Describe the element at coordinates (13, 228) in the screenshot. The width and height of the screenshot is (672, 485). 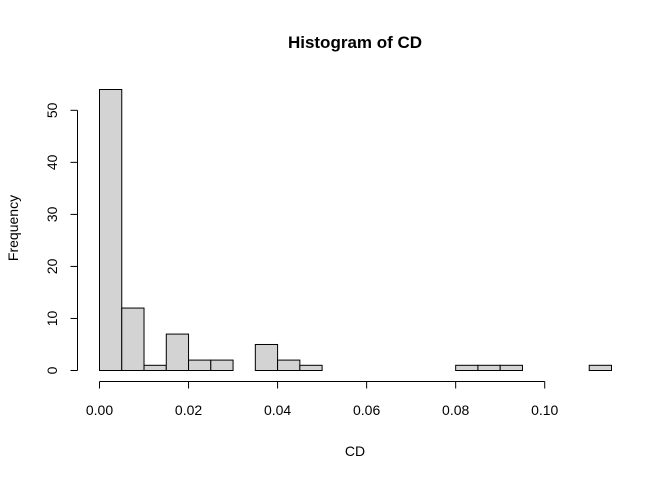
I see `y-axis-title: Frequency` at that location.